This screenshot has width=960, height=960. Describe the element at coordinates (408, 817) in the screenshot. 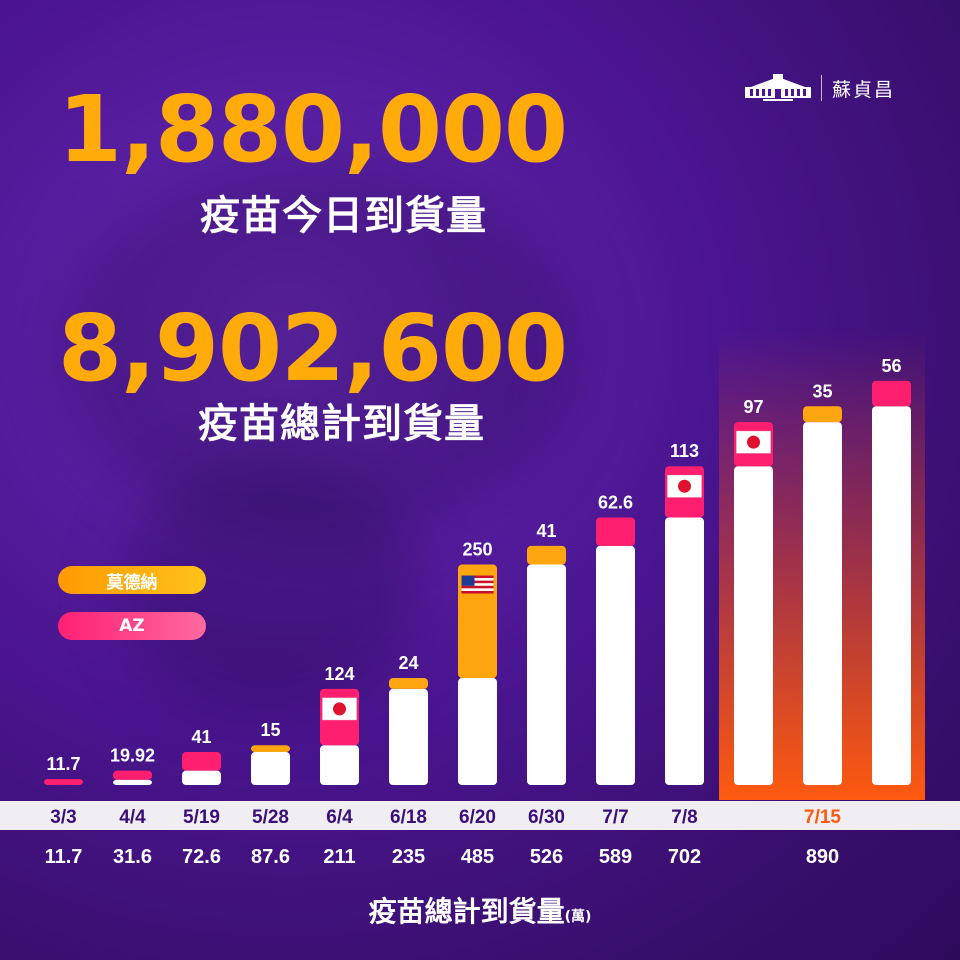

I see `date-label: 6/18` at that location.